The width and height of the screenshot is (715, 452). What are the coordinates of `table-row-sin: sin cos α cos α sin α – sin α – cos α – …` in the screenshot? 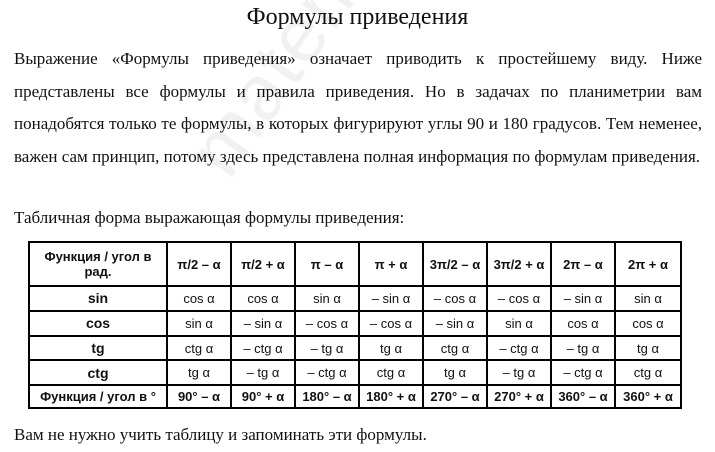 It's located at (355, 299).